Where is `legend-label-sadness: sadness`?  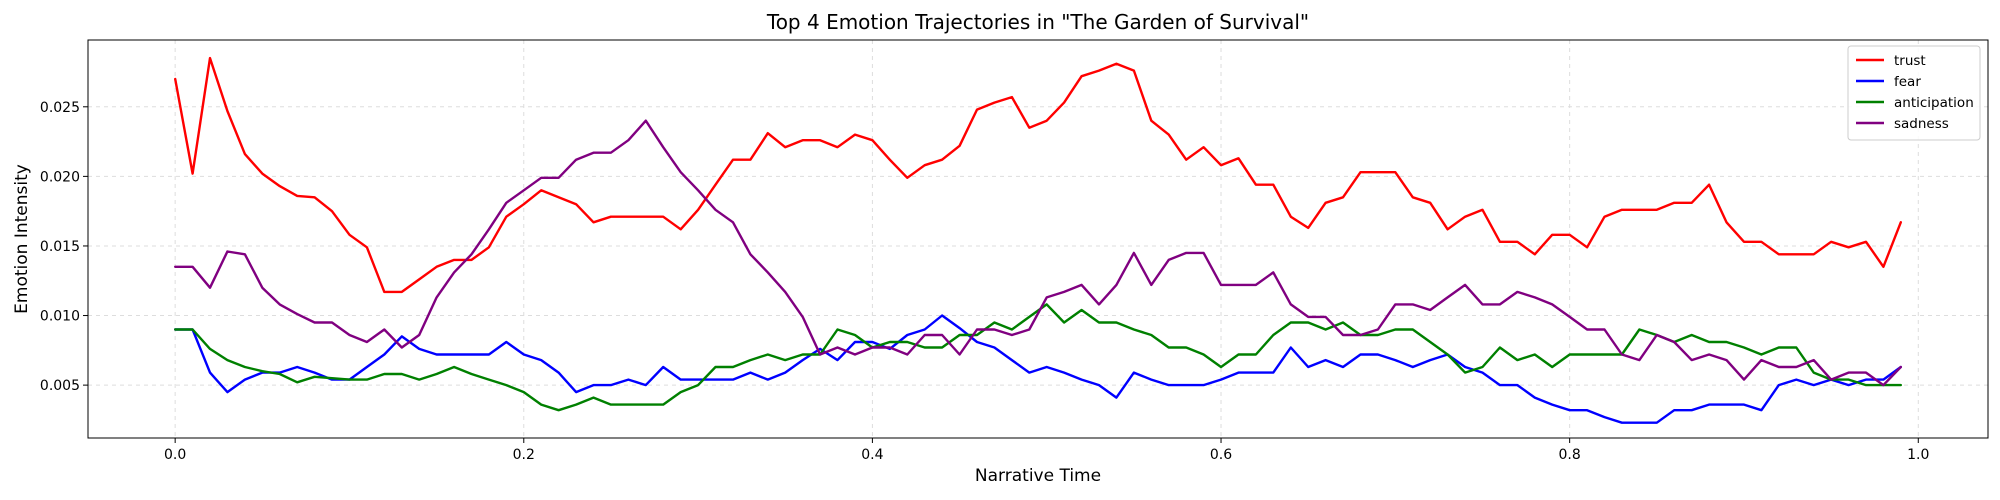 legend-label-sadness: sadness is located at coordinates (1921, 124).